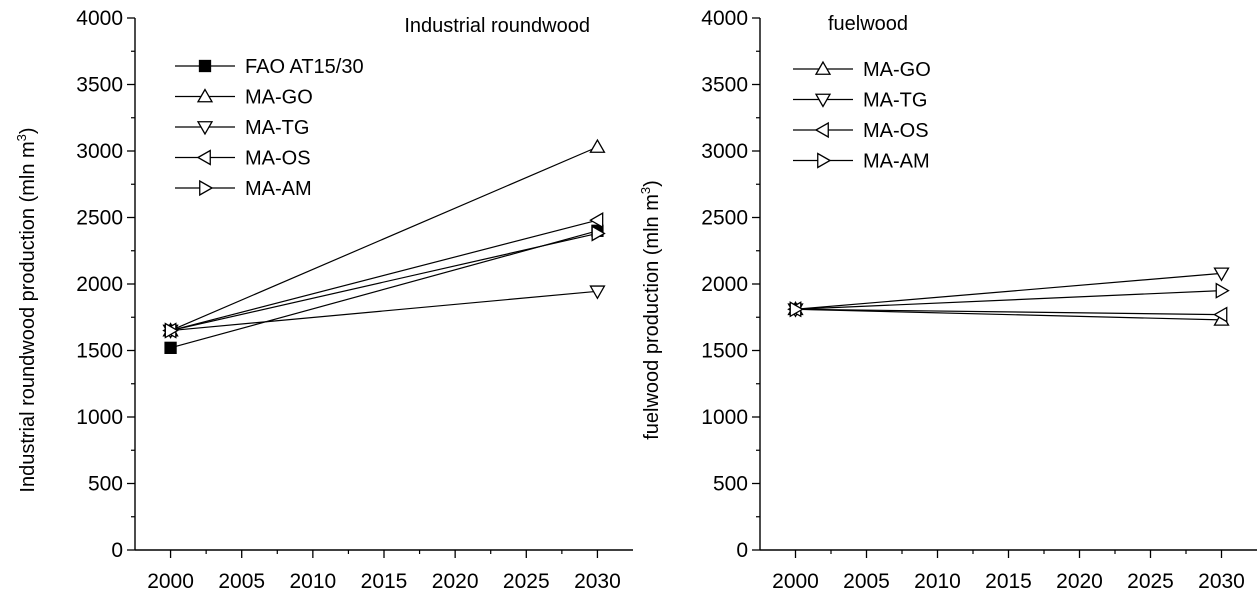 The width and height of the screenshot is (1260, 599). I want to click on series-ma-os, so click(383, 275).